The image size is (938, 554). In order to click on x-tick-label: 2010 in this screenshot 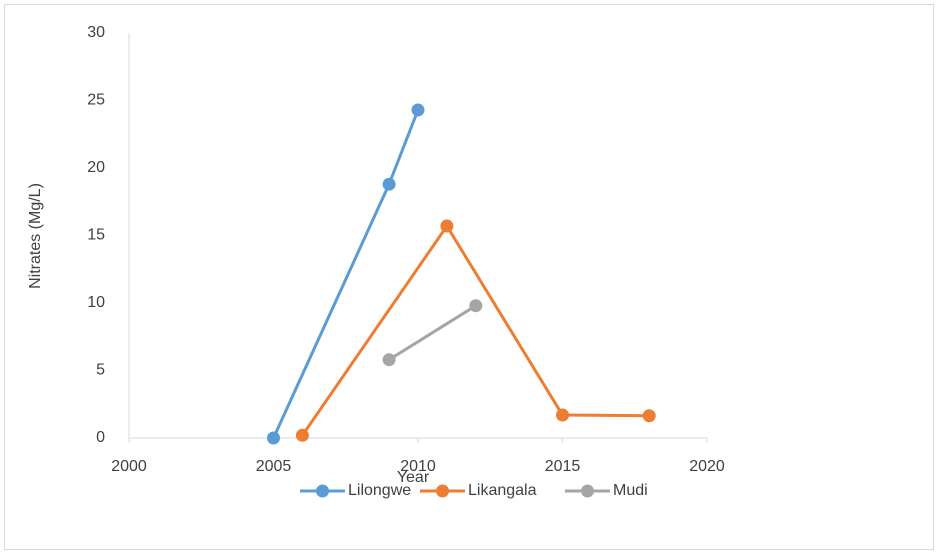, I will do `click(418, 466)`.